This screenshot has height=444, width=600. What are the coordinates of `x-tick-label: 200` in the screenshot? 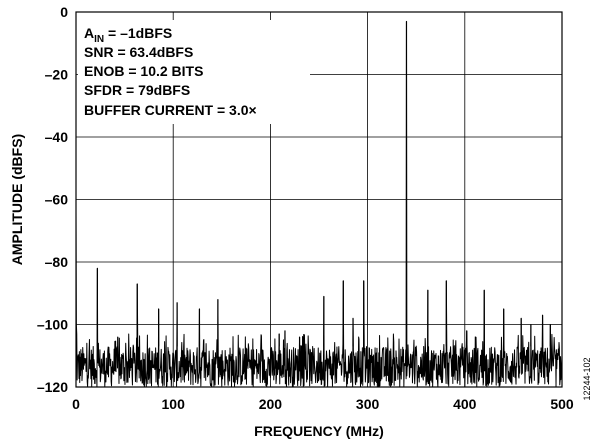 It's located at (271, 404).